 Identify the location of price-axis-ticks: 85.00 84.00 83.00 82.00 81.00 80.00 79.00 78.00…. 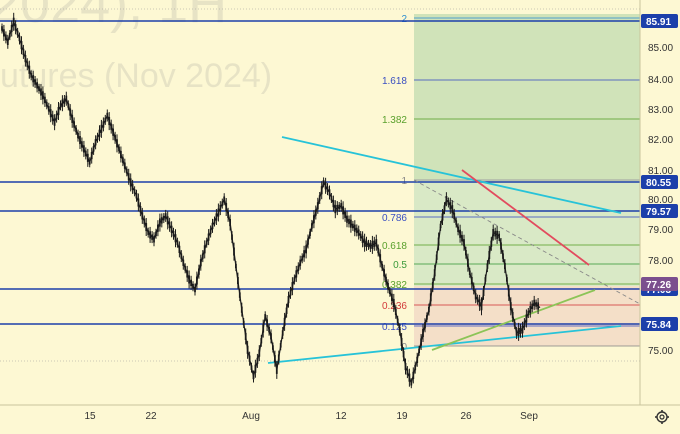
(660, 200).